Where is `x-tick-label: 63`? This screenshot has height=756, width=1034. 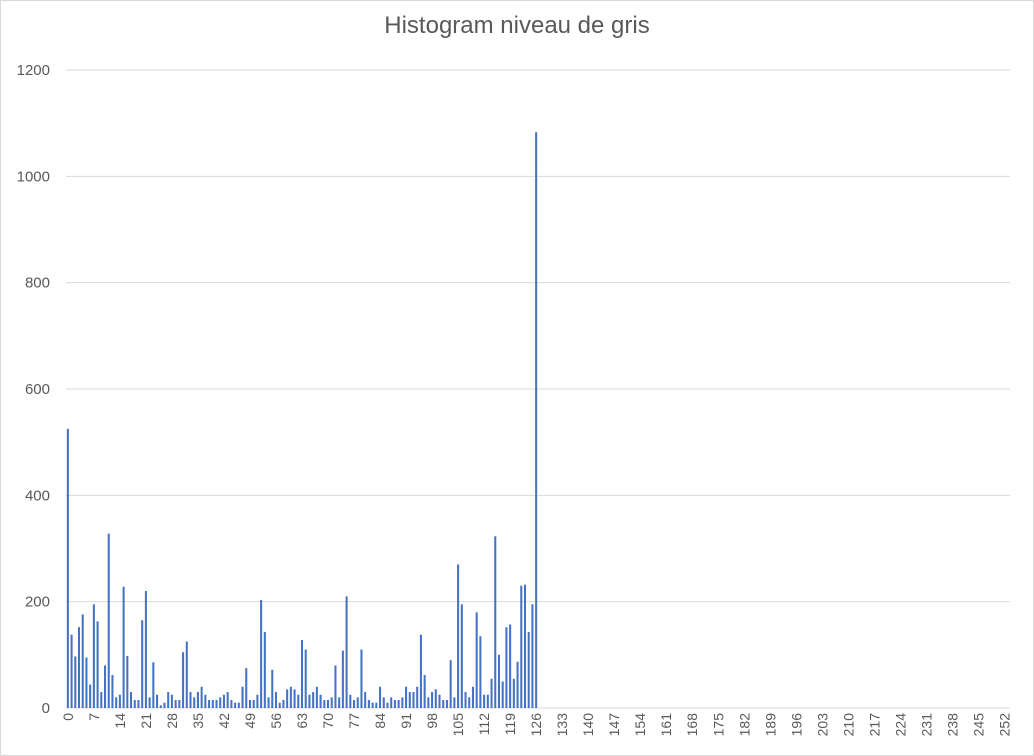
x-tick-label: 63 is located at coordinates (302, 721).